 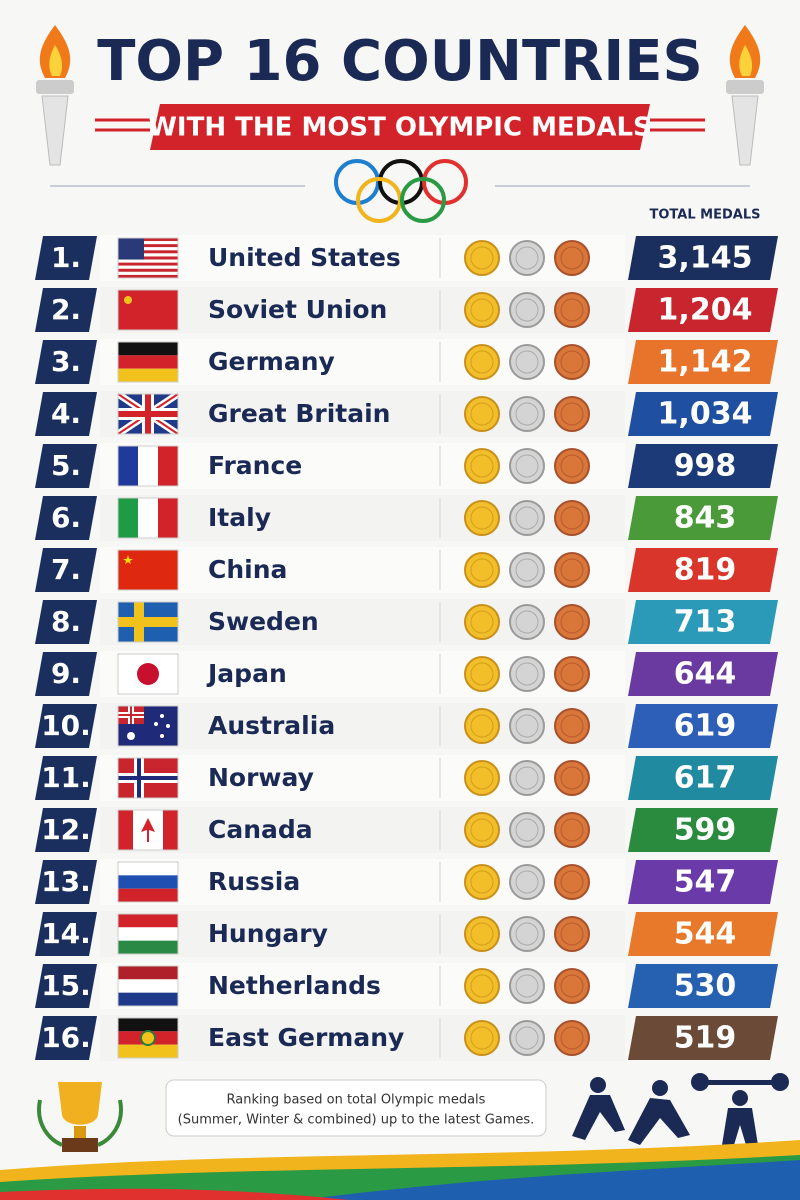 I want to click on country: Soviet Union, so click(x=297, y=309).